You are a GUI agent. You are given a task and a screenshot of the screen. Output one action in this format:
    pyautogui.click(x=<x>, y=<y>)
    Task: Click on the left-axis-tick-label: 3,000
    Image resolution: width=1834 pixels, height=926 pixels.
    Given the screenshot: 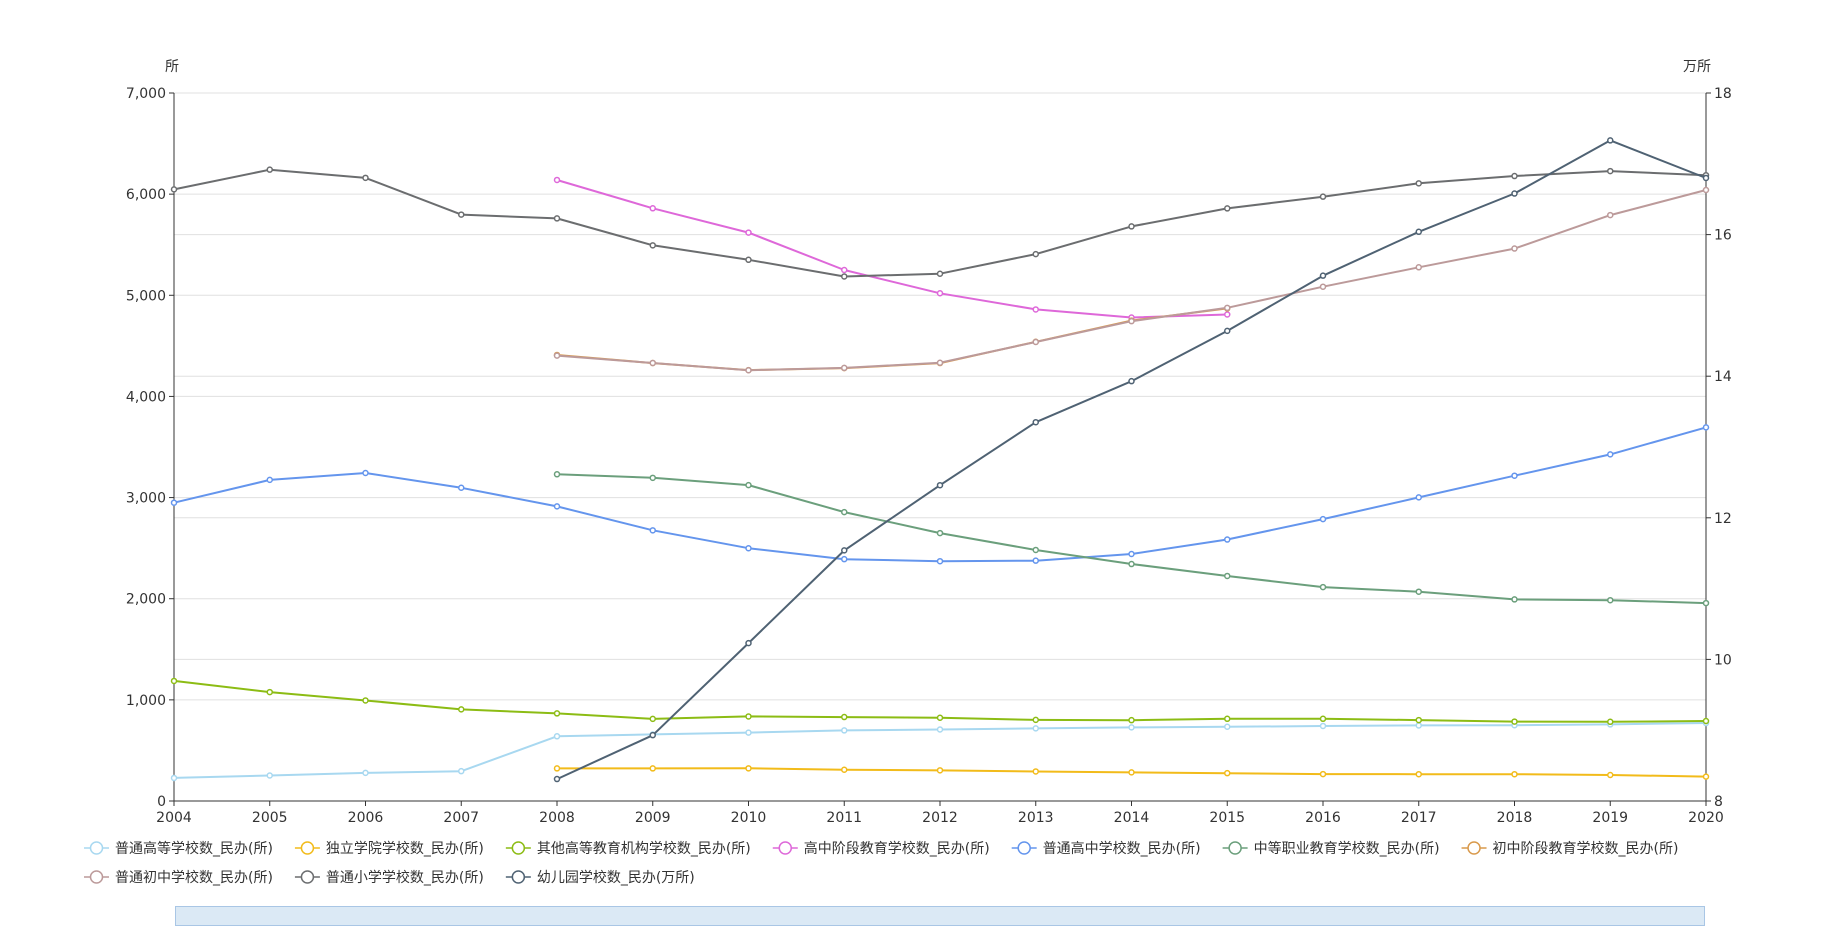 What is the action you would take?
    pyautogui.click(x=146, y=499)
    